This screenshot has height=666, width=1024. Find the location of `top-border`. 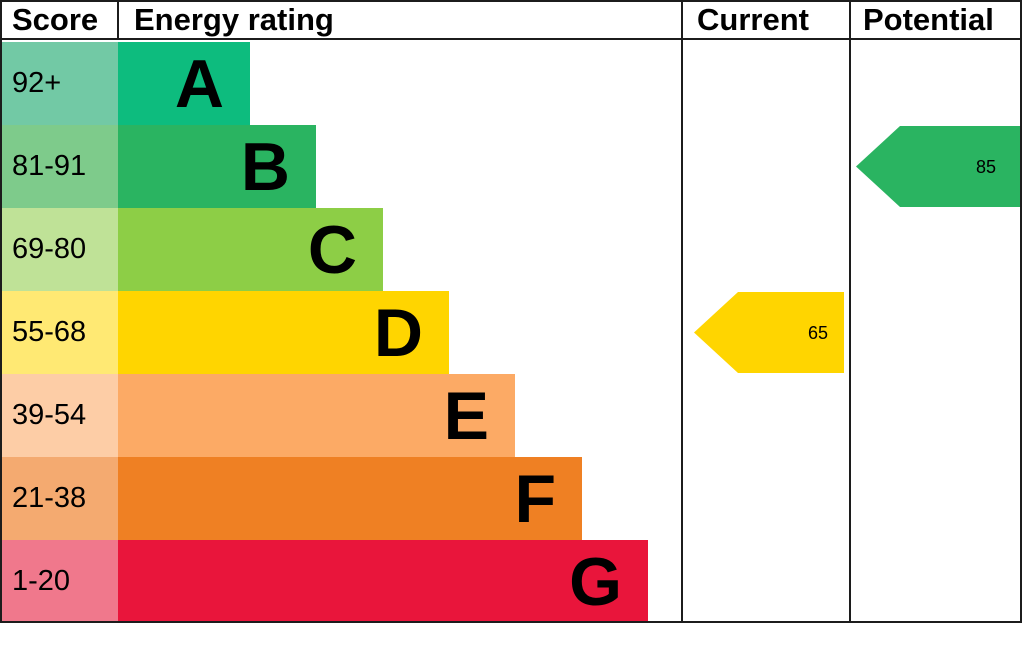

top-border is located at coordinates (511, 1).